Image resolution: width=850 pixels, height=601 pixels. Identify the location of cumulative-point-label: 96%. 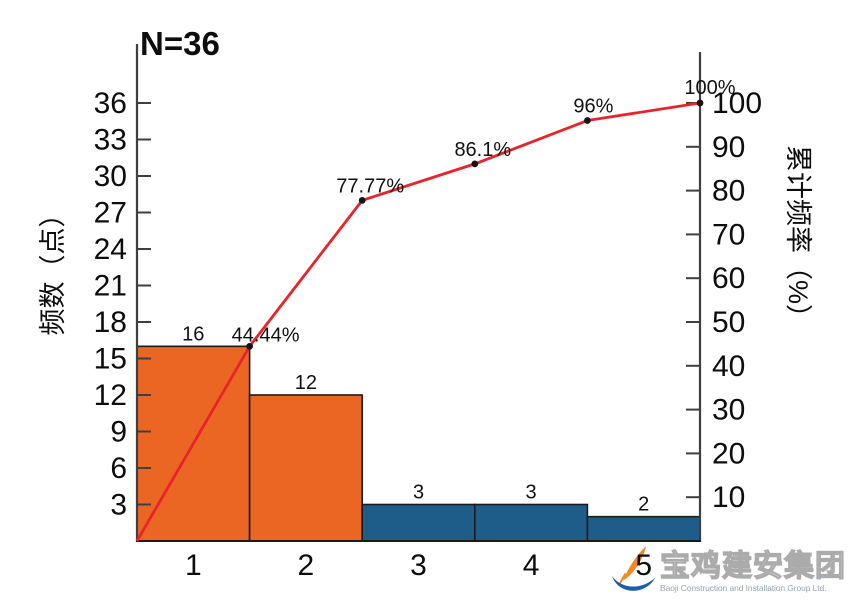
(593, 107).